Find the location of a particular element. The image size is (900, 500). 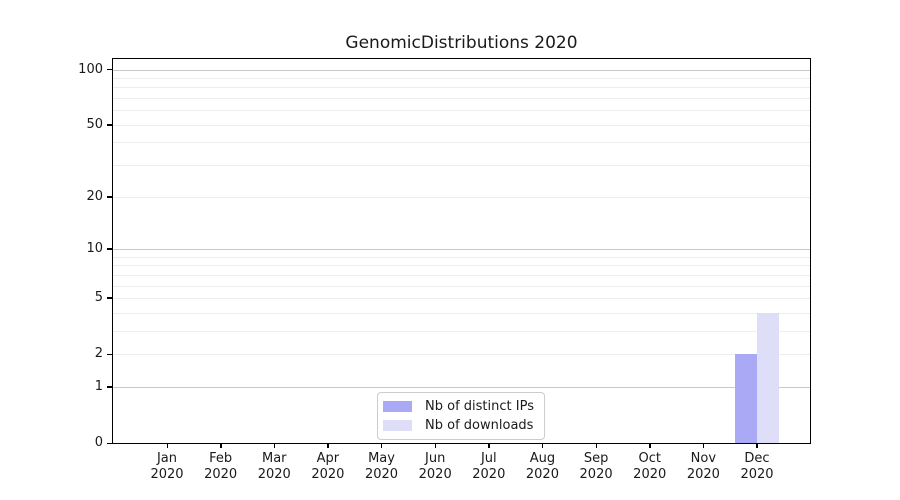

y-tick-label: 0 is located at coordinates (98, 442).